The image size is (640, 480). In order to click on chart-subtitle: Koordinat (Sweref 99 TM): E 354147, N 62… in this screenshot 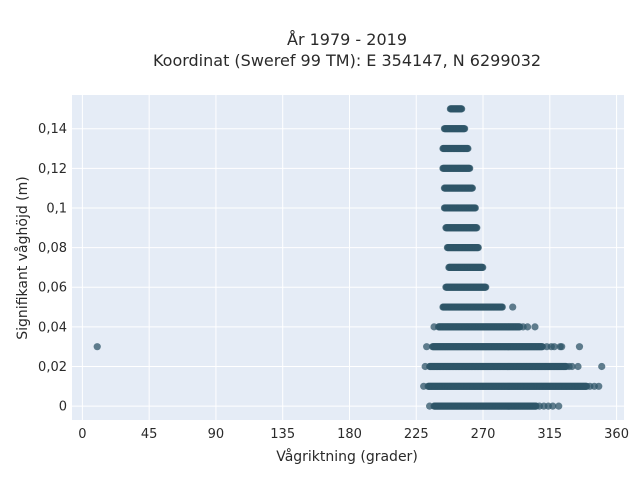, I will do `click(347, 60)`.